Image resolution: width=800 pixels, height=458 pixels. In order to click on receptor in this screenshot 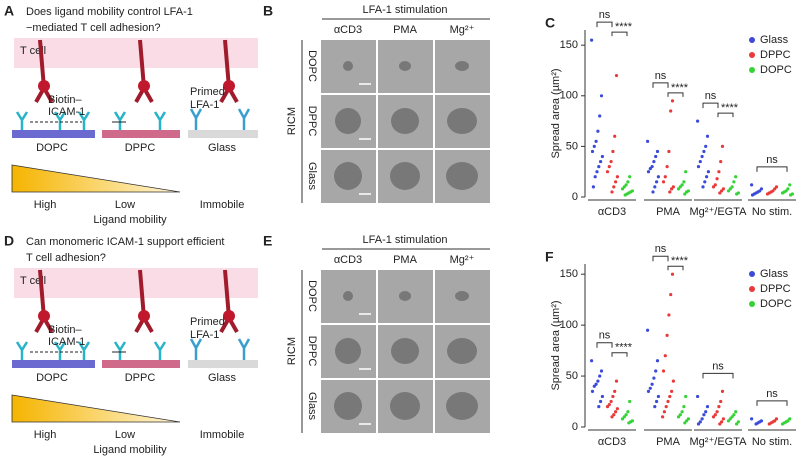, I will do `click(196, 349)`.